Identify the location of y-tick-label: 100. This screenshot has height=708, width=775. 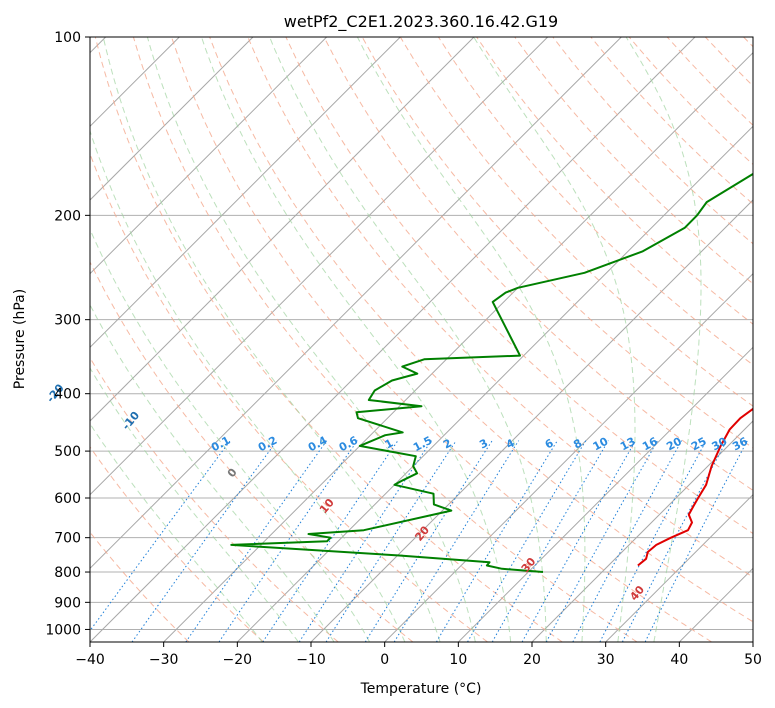
(67, 38).